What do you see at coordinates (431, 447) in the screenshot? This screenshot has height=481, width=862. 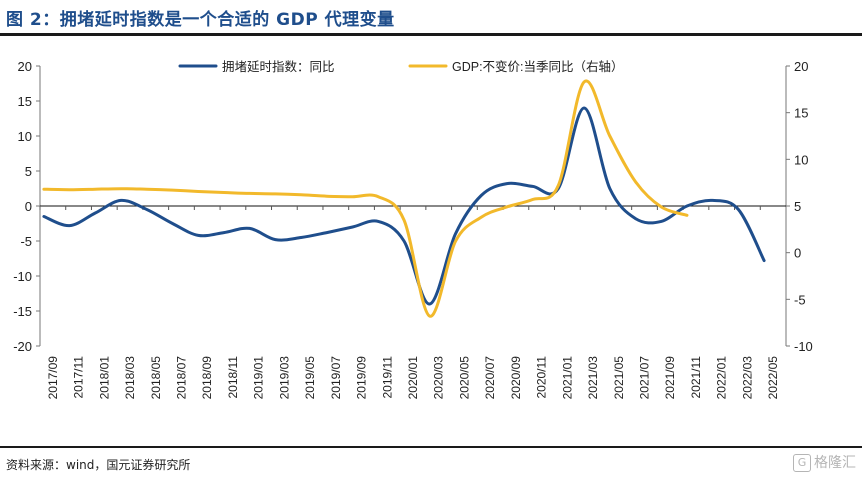 I see `bottom-rule` at bounding box center [431, 447].